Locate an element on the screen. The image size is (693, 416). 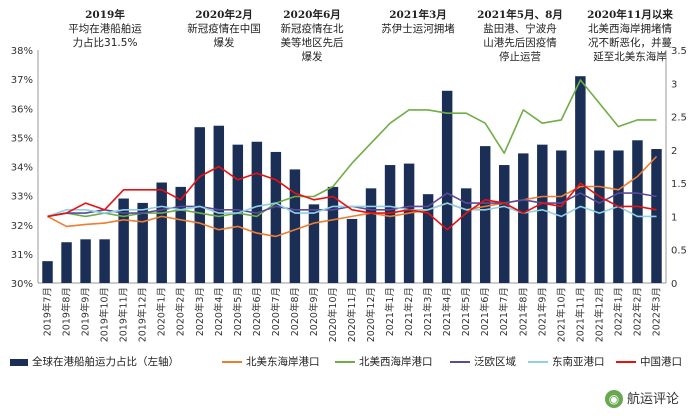
annotation-line: 力占比31.5% is located at coordinates (105, 43).